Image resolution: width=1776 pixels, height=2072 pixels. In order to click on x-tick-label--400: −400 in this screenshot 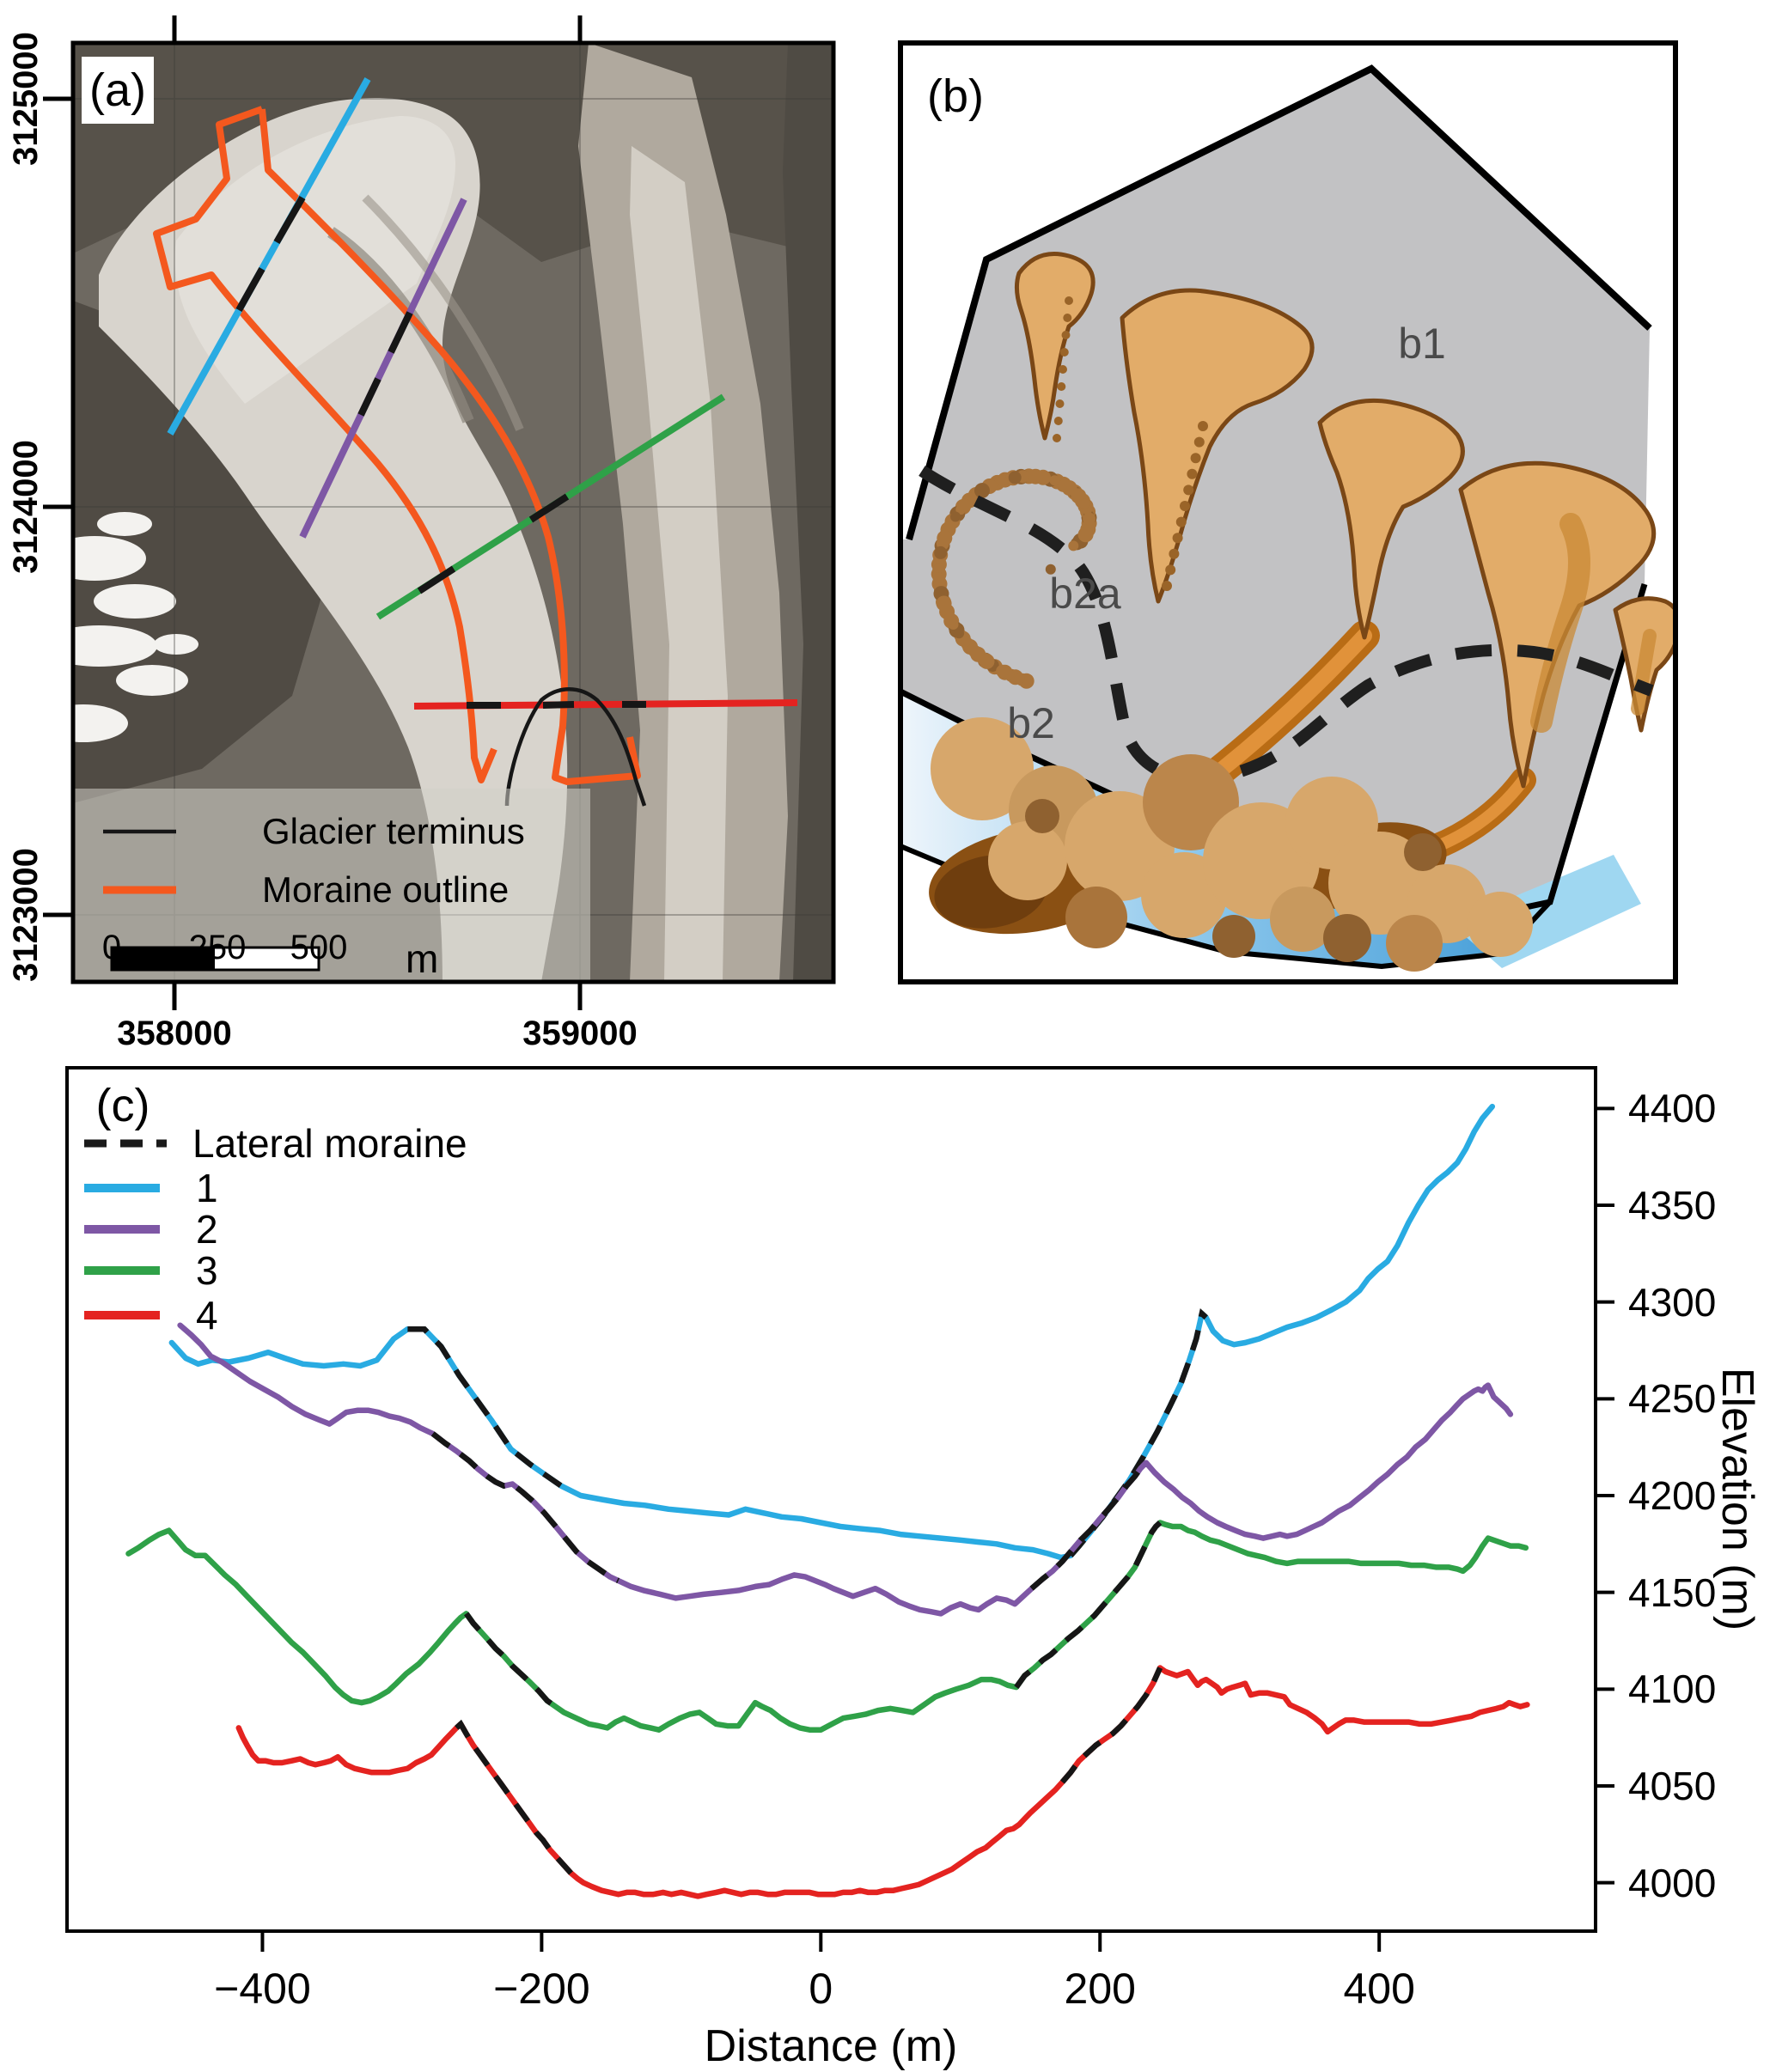, I will do `click(262, 1989)`.